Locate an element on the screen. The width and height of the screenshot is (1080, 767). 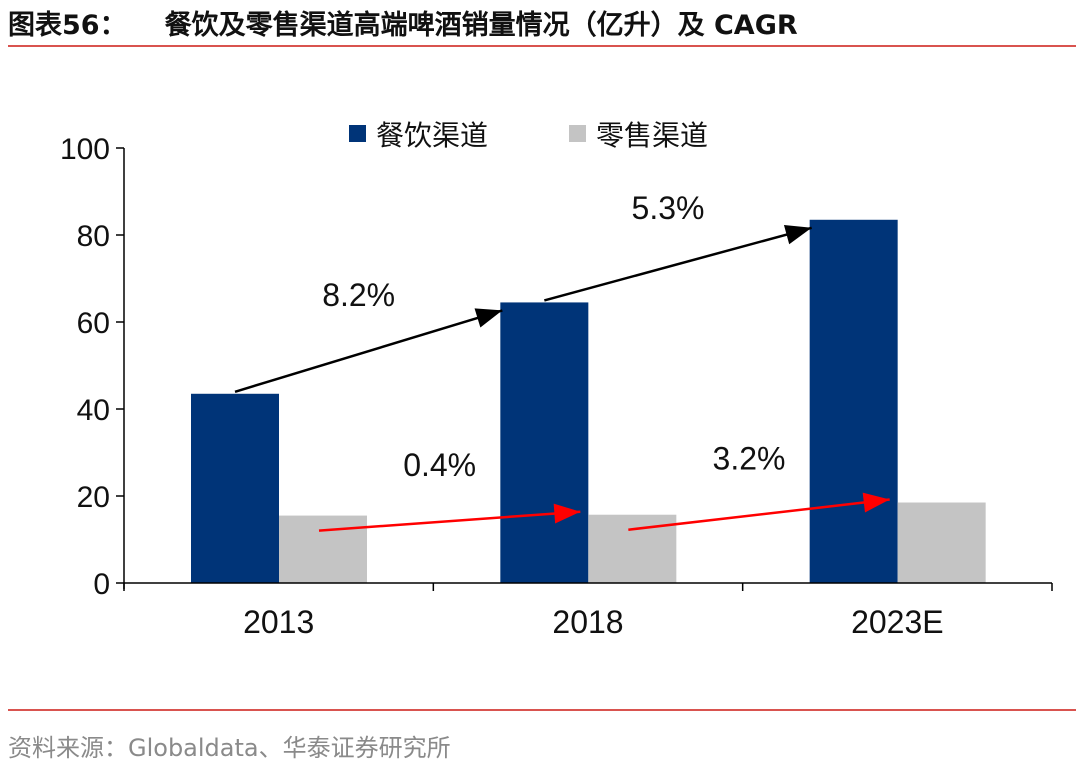
cagr-arrow-retail-2013-2018 is located at coordinates (449, 521).